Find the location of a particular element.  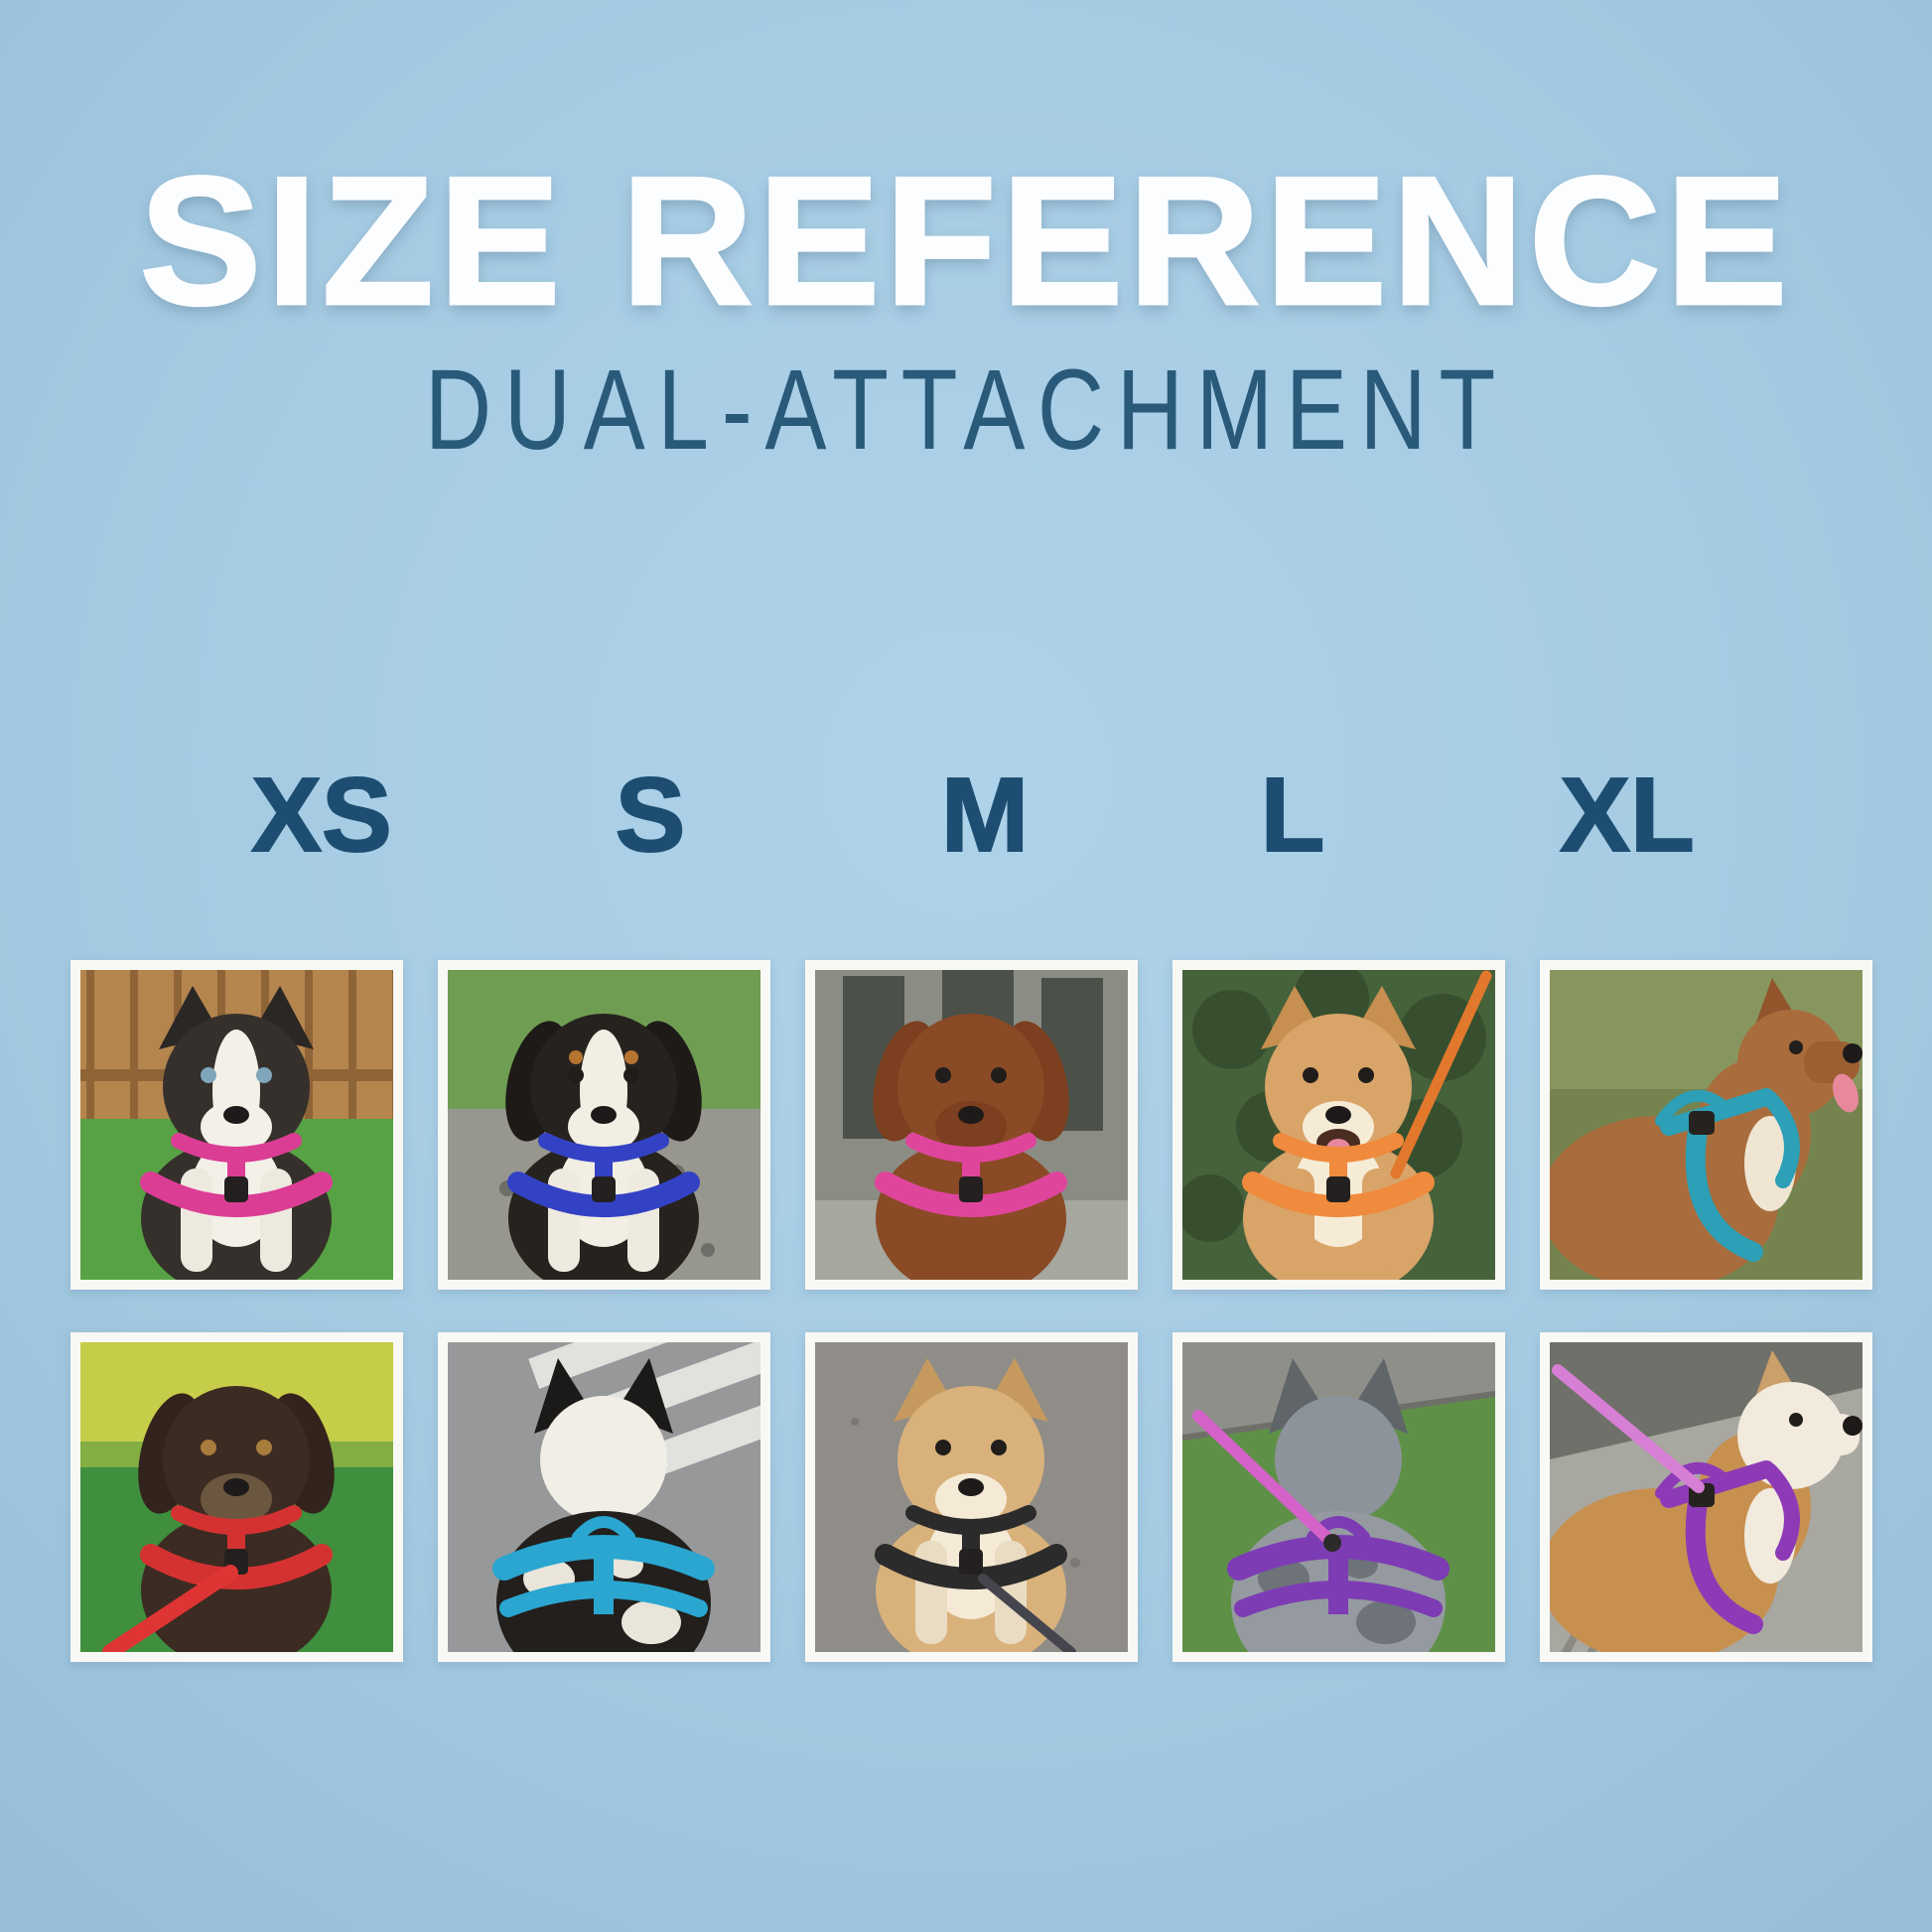

dog-photo-xs-row2 is located at coordinates (236, 1497).